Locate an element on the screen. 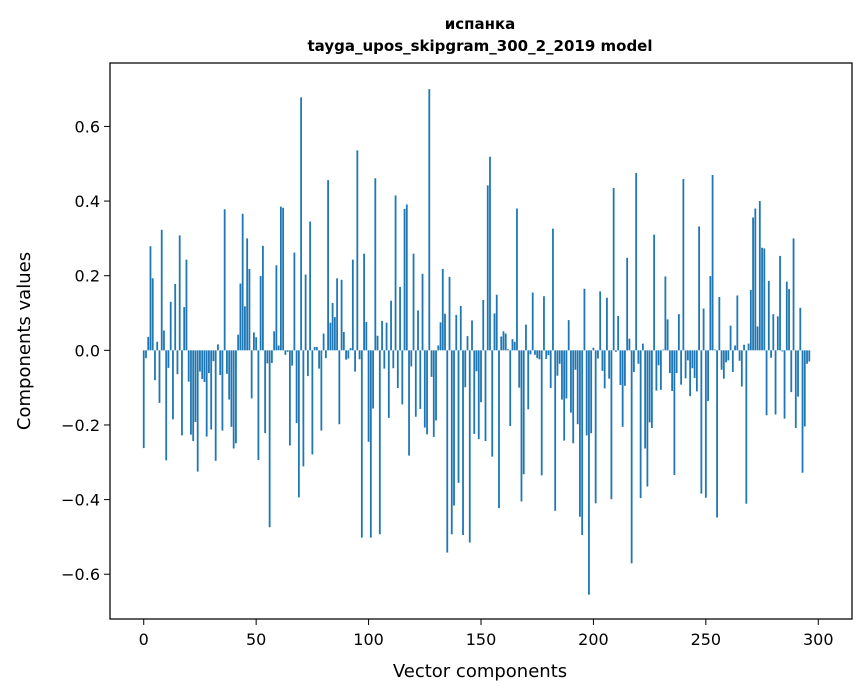 The image size is (867, 696). x-tick-label: 100 is located at coordinates (368, 639).